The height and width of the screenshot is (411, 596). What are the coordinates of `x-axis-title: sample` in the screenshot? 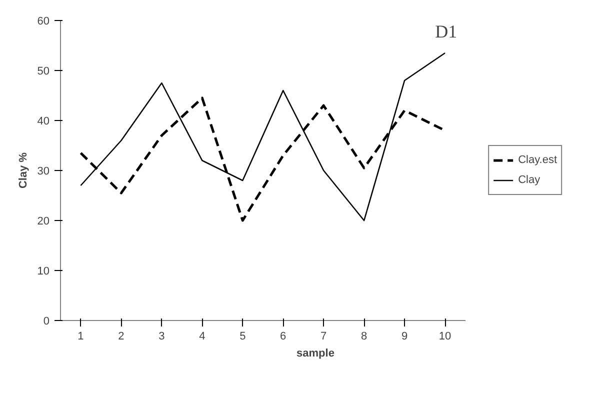 It's located at (315, 354).